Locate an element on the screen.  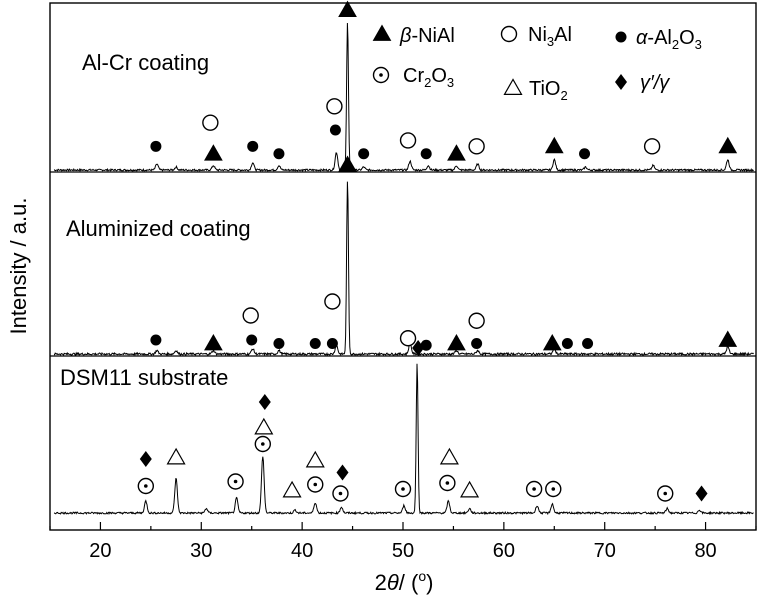
legend-symbol-dotted-circle is located at coordinates (381, 75).